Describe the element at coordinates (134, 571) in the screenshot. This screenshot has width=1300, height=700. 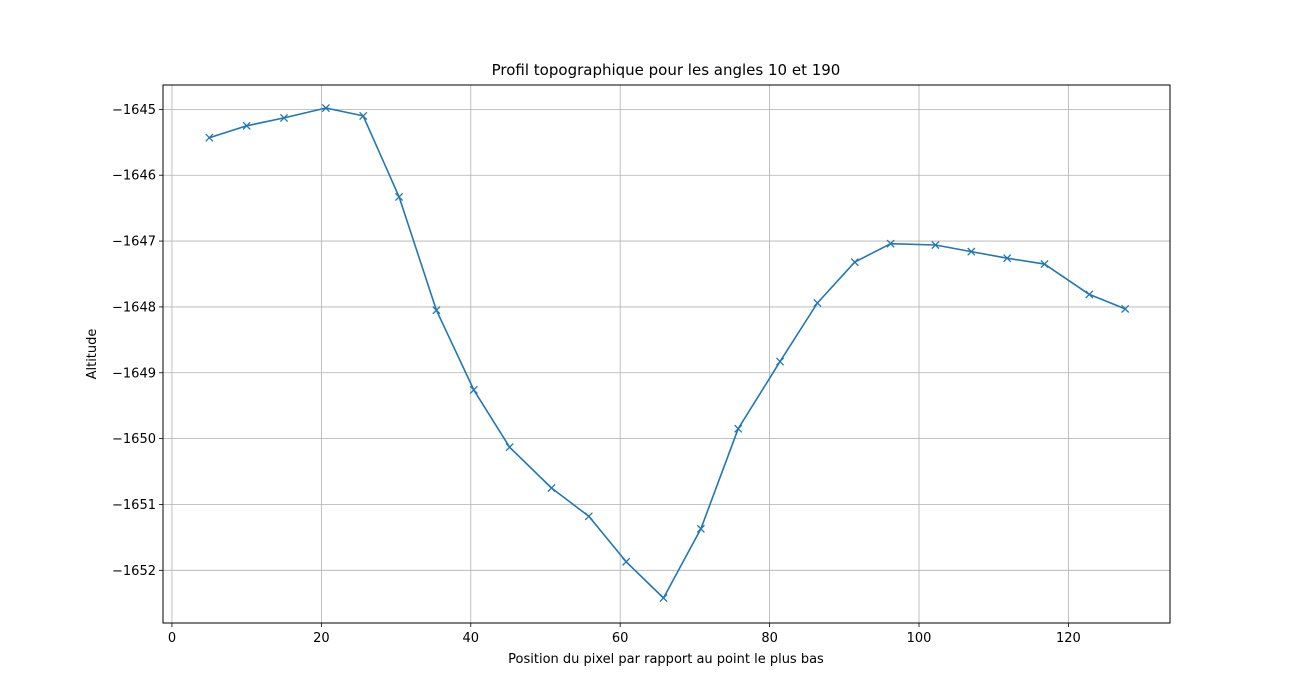
I see `y-tick-label: −1652` at that location.